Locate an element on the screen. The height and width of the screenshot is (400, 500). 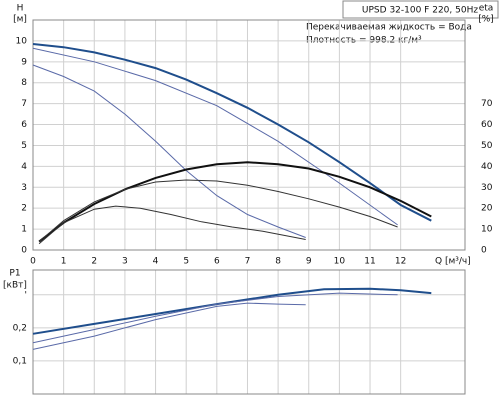
x-tick-label: 8 is located at coordinates (278, 262).